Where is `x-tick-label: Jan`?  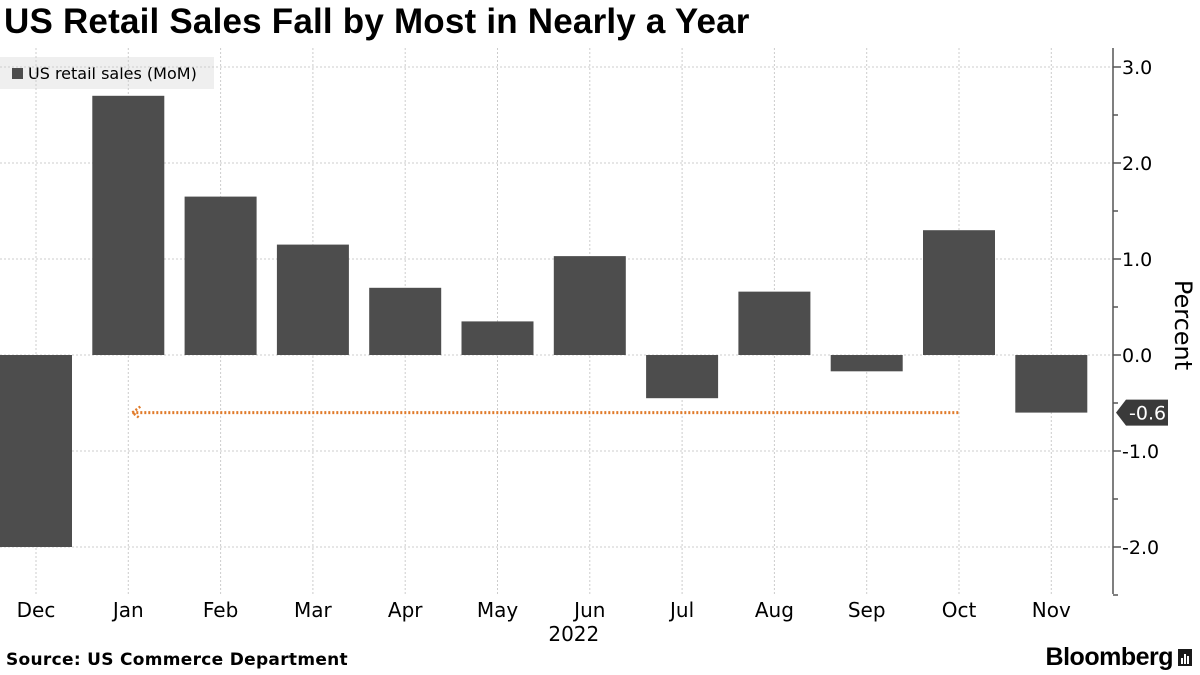 x-tick-label: Jan is located at coordinates (127, 610).